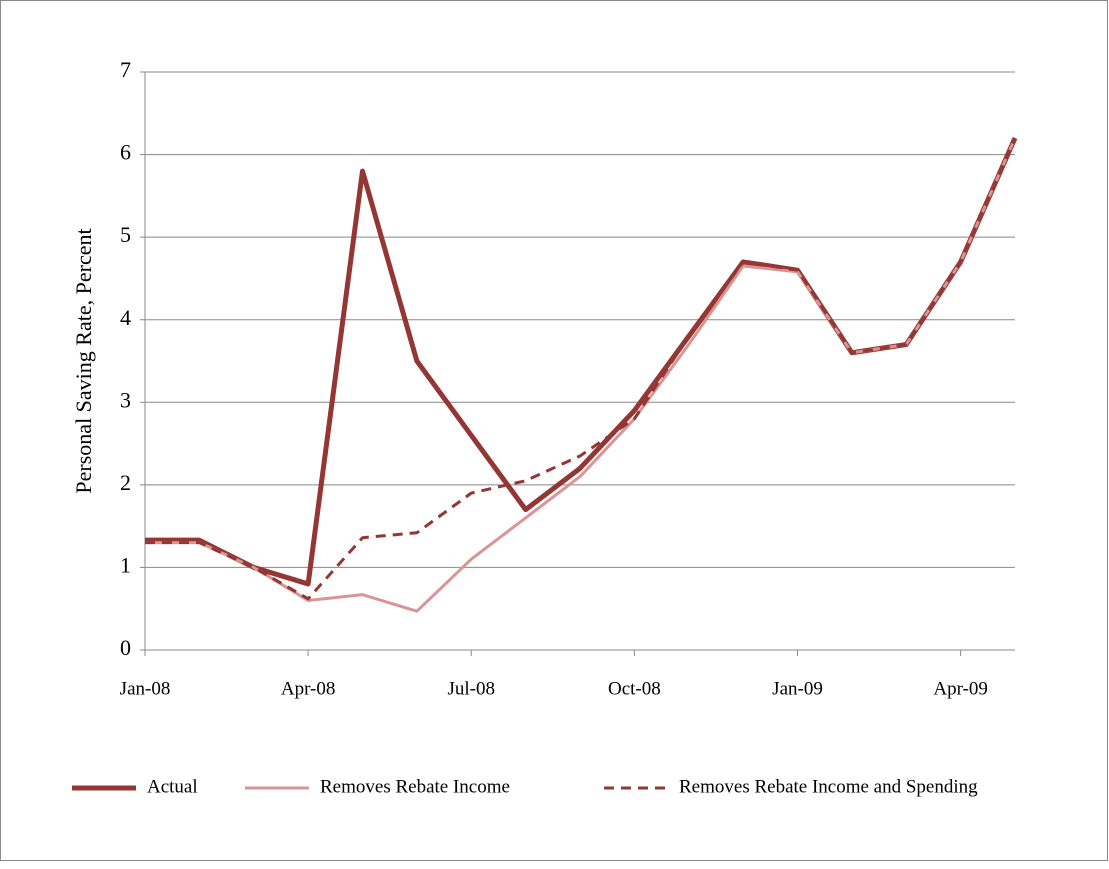 The width and height of the screenshot is (1109, 869). I want to click on x-tick-label: Jan-08, so click(145, 688).